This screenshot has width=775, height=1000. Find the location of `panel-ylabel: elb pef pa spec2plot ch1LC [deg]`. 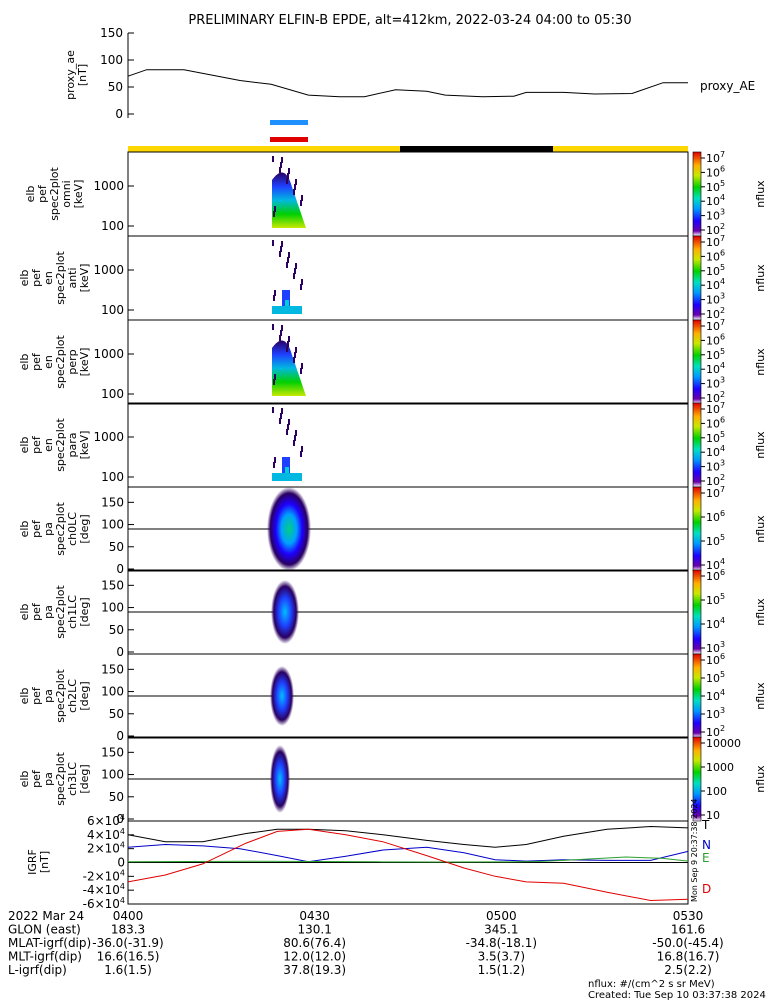

panel-ylabel: elb pef pa spec2plot ch1LC [deg] is located at coordinates (54, 612).